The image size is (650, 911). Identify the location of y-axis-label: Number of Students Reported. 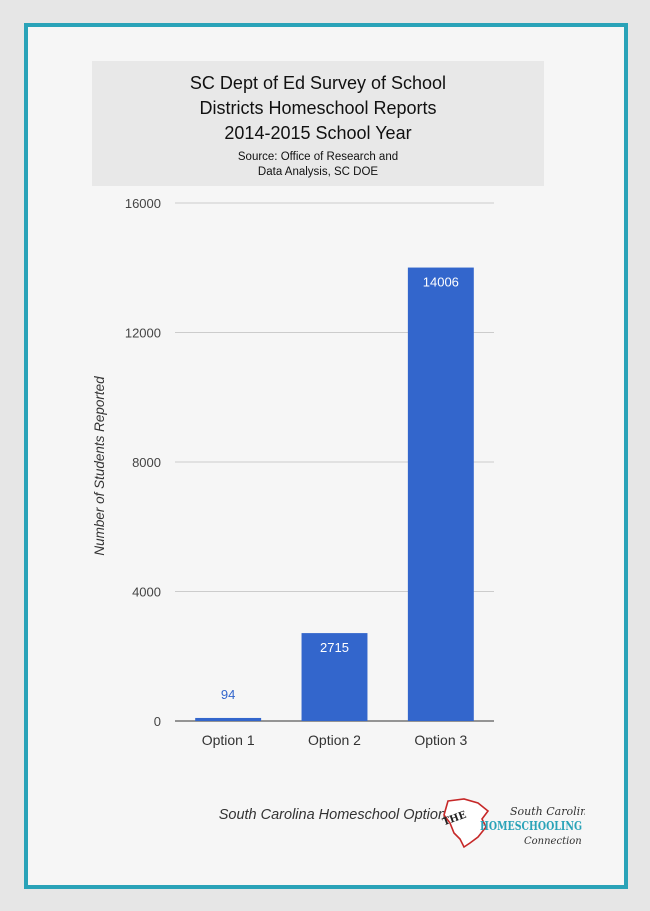
(99, 466).